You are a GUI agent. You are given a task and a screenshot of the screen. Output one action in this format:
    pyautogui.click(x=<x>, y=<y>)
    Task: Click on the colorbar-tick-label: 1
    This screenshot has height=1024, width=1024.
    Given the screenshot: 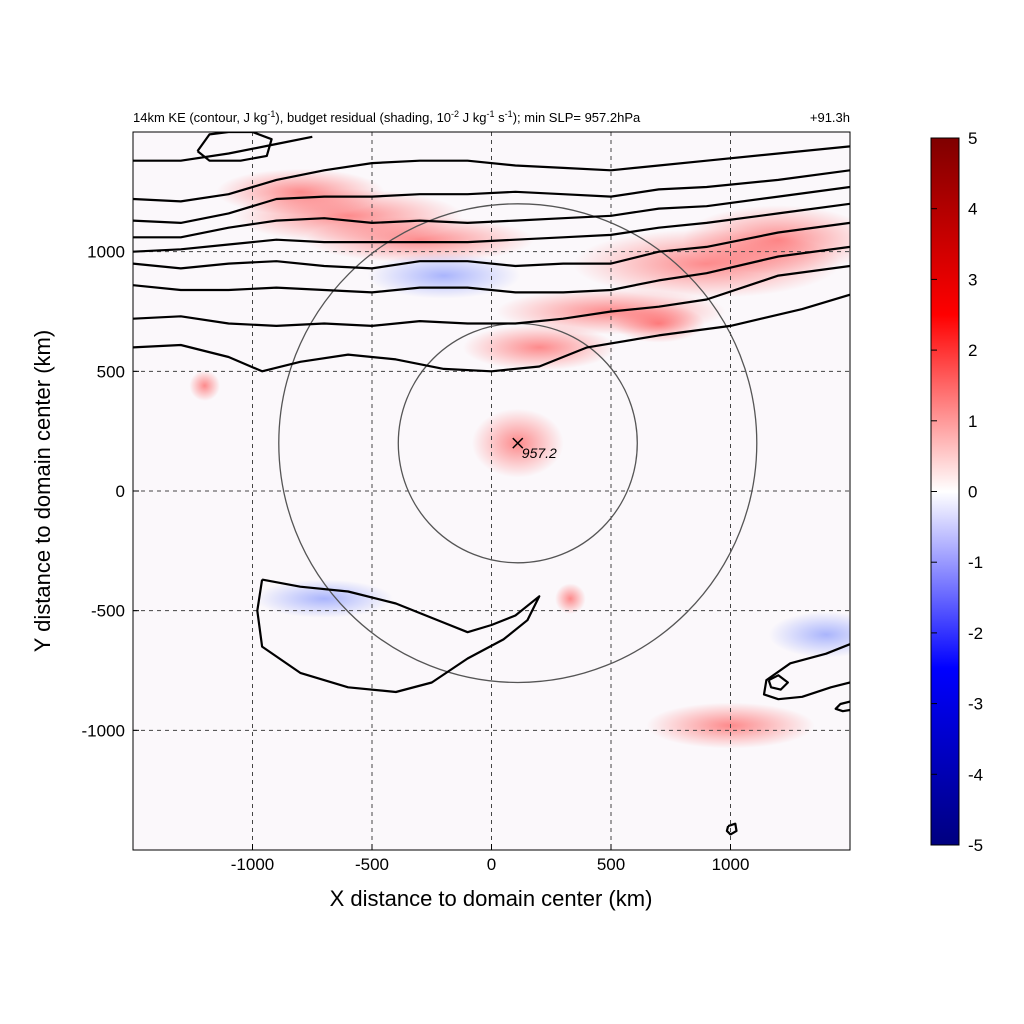 What is the action you would take?
    pyautogui.click(x=972, y=421)
    